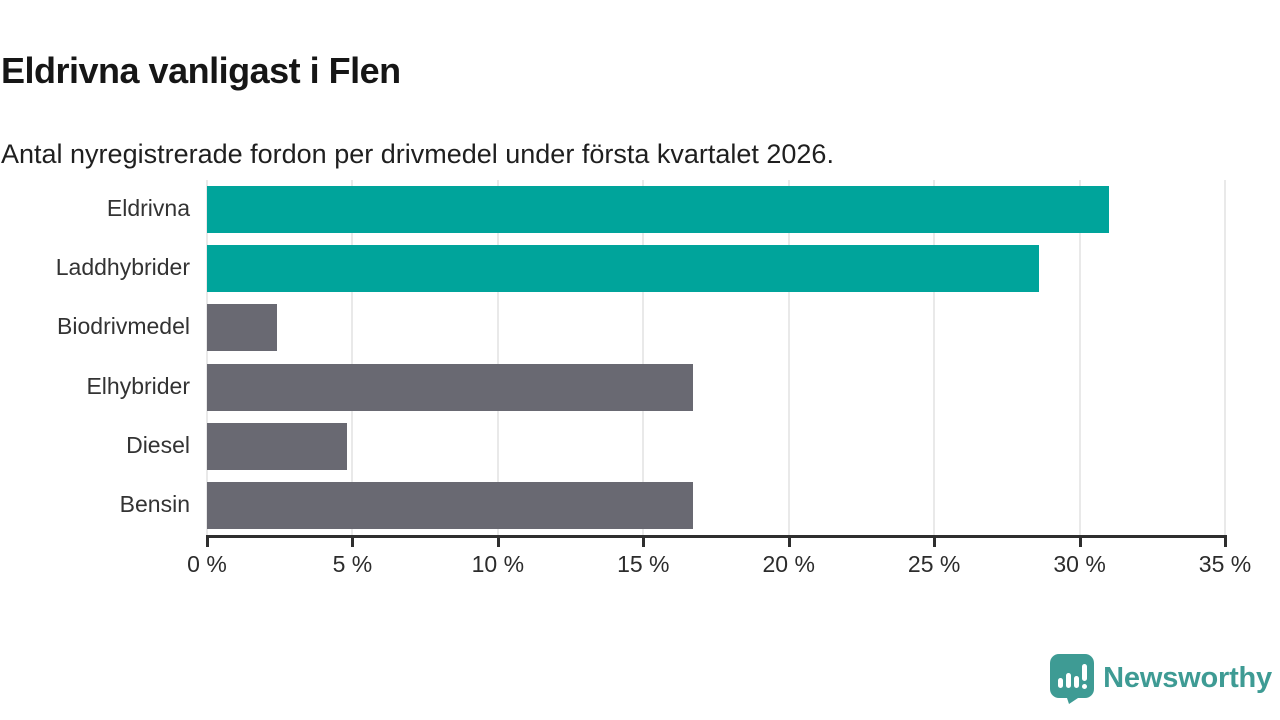  I want to click on category-label: Elhybrider, so click(138, 385).